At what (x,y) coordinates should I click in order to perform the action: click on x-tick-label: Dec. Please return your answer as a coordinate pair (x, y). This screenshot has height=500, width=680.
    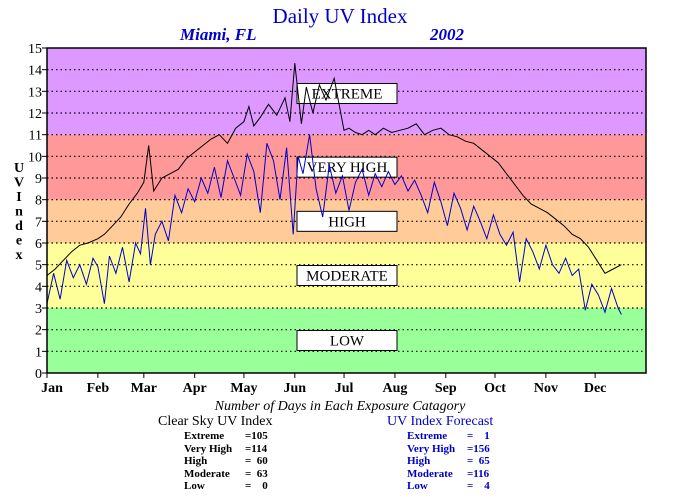
    Looking at the image, I should click on (595, 388).